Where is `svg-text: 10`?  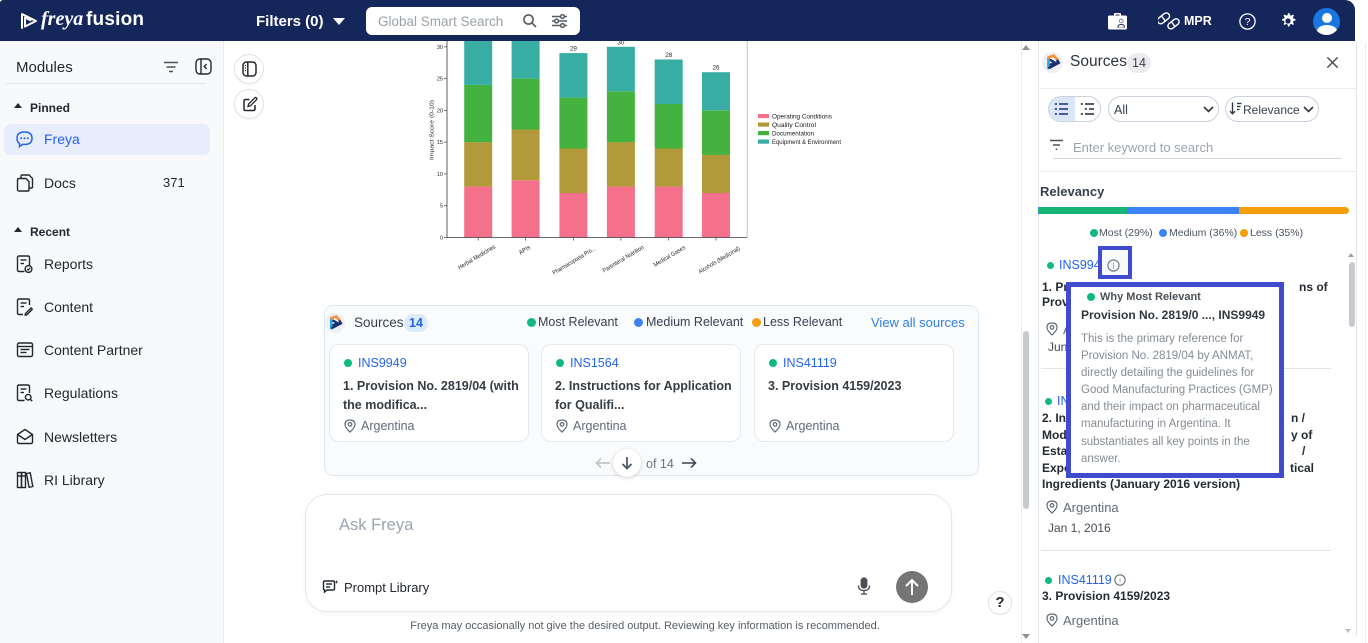
svg-text: 10 is located at coordinates (440, 175).